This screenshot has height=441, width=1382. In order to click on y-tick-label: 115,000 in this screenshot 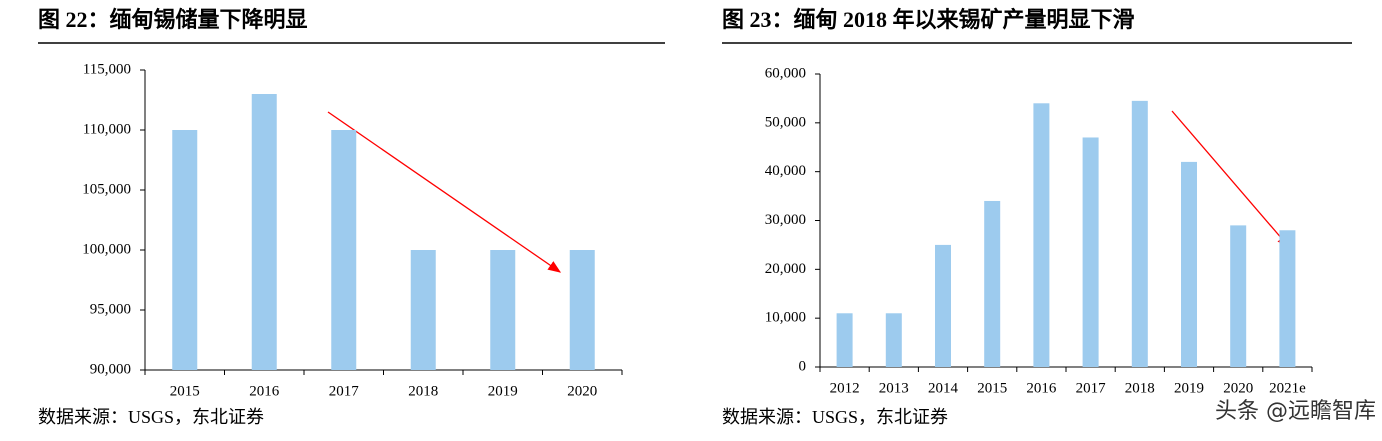, I will do `click(107, 69)`.